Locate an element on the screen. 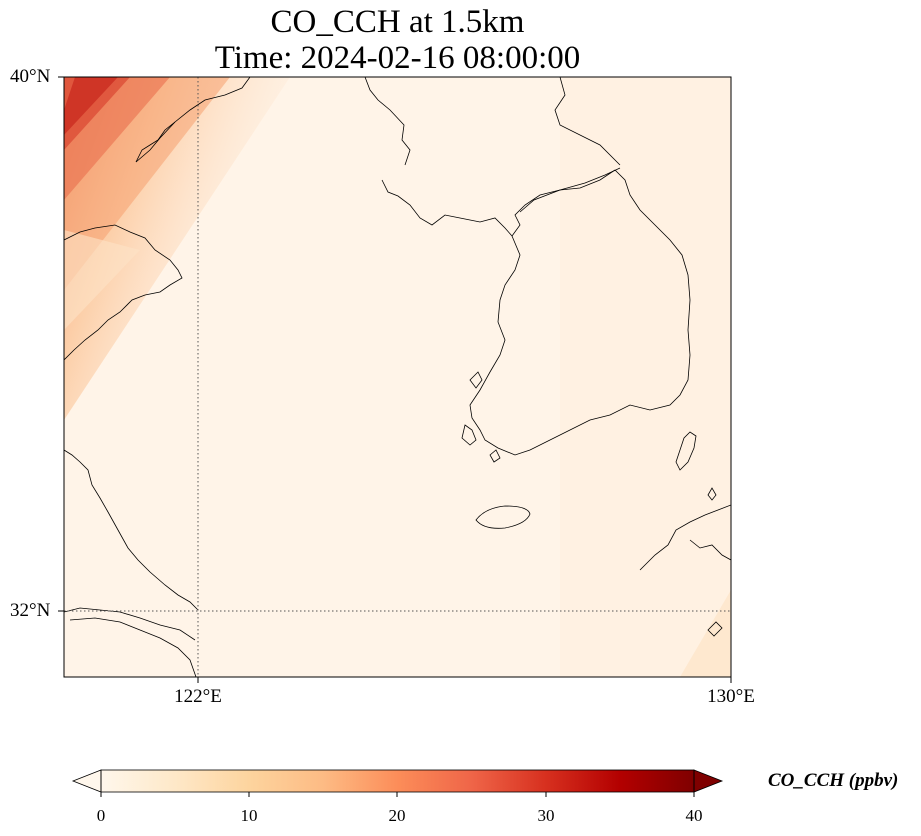  colorbar-tick-label: 10 is located at coordinates (249, 815).